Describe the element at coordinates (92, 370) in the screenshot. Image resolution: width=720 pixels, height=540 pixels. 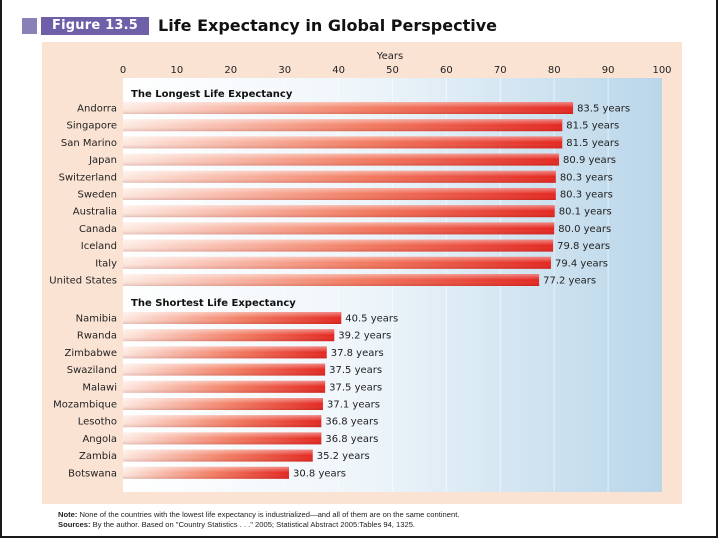
I see `category-label: Swaziland` at that location.